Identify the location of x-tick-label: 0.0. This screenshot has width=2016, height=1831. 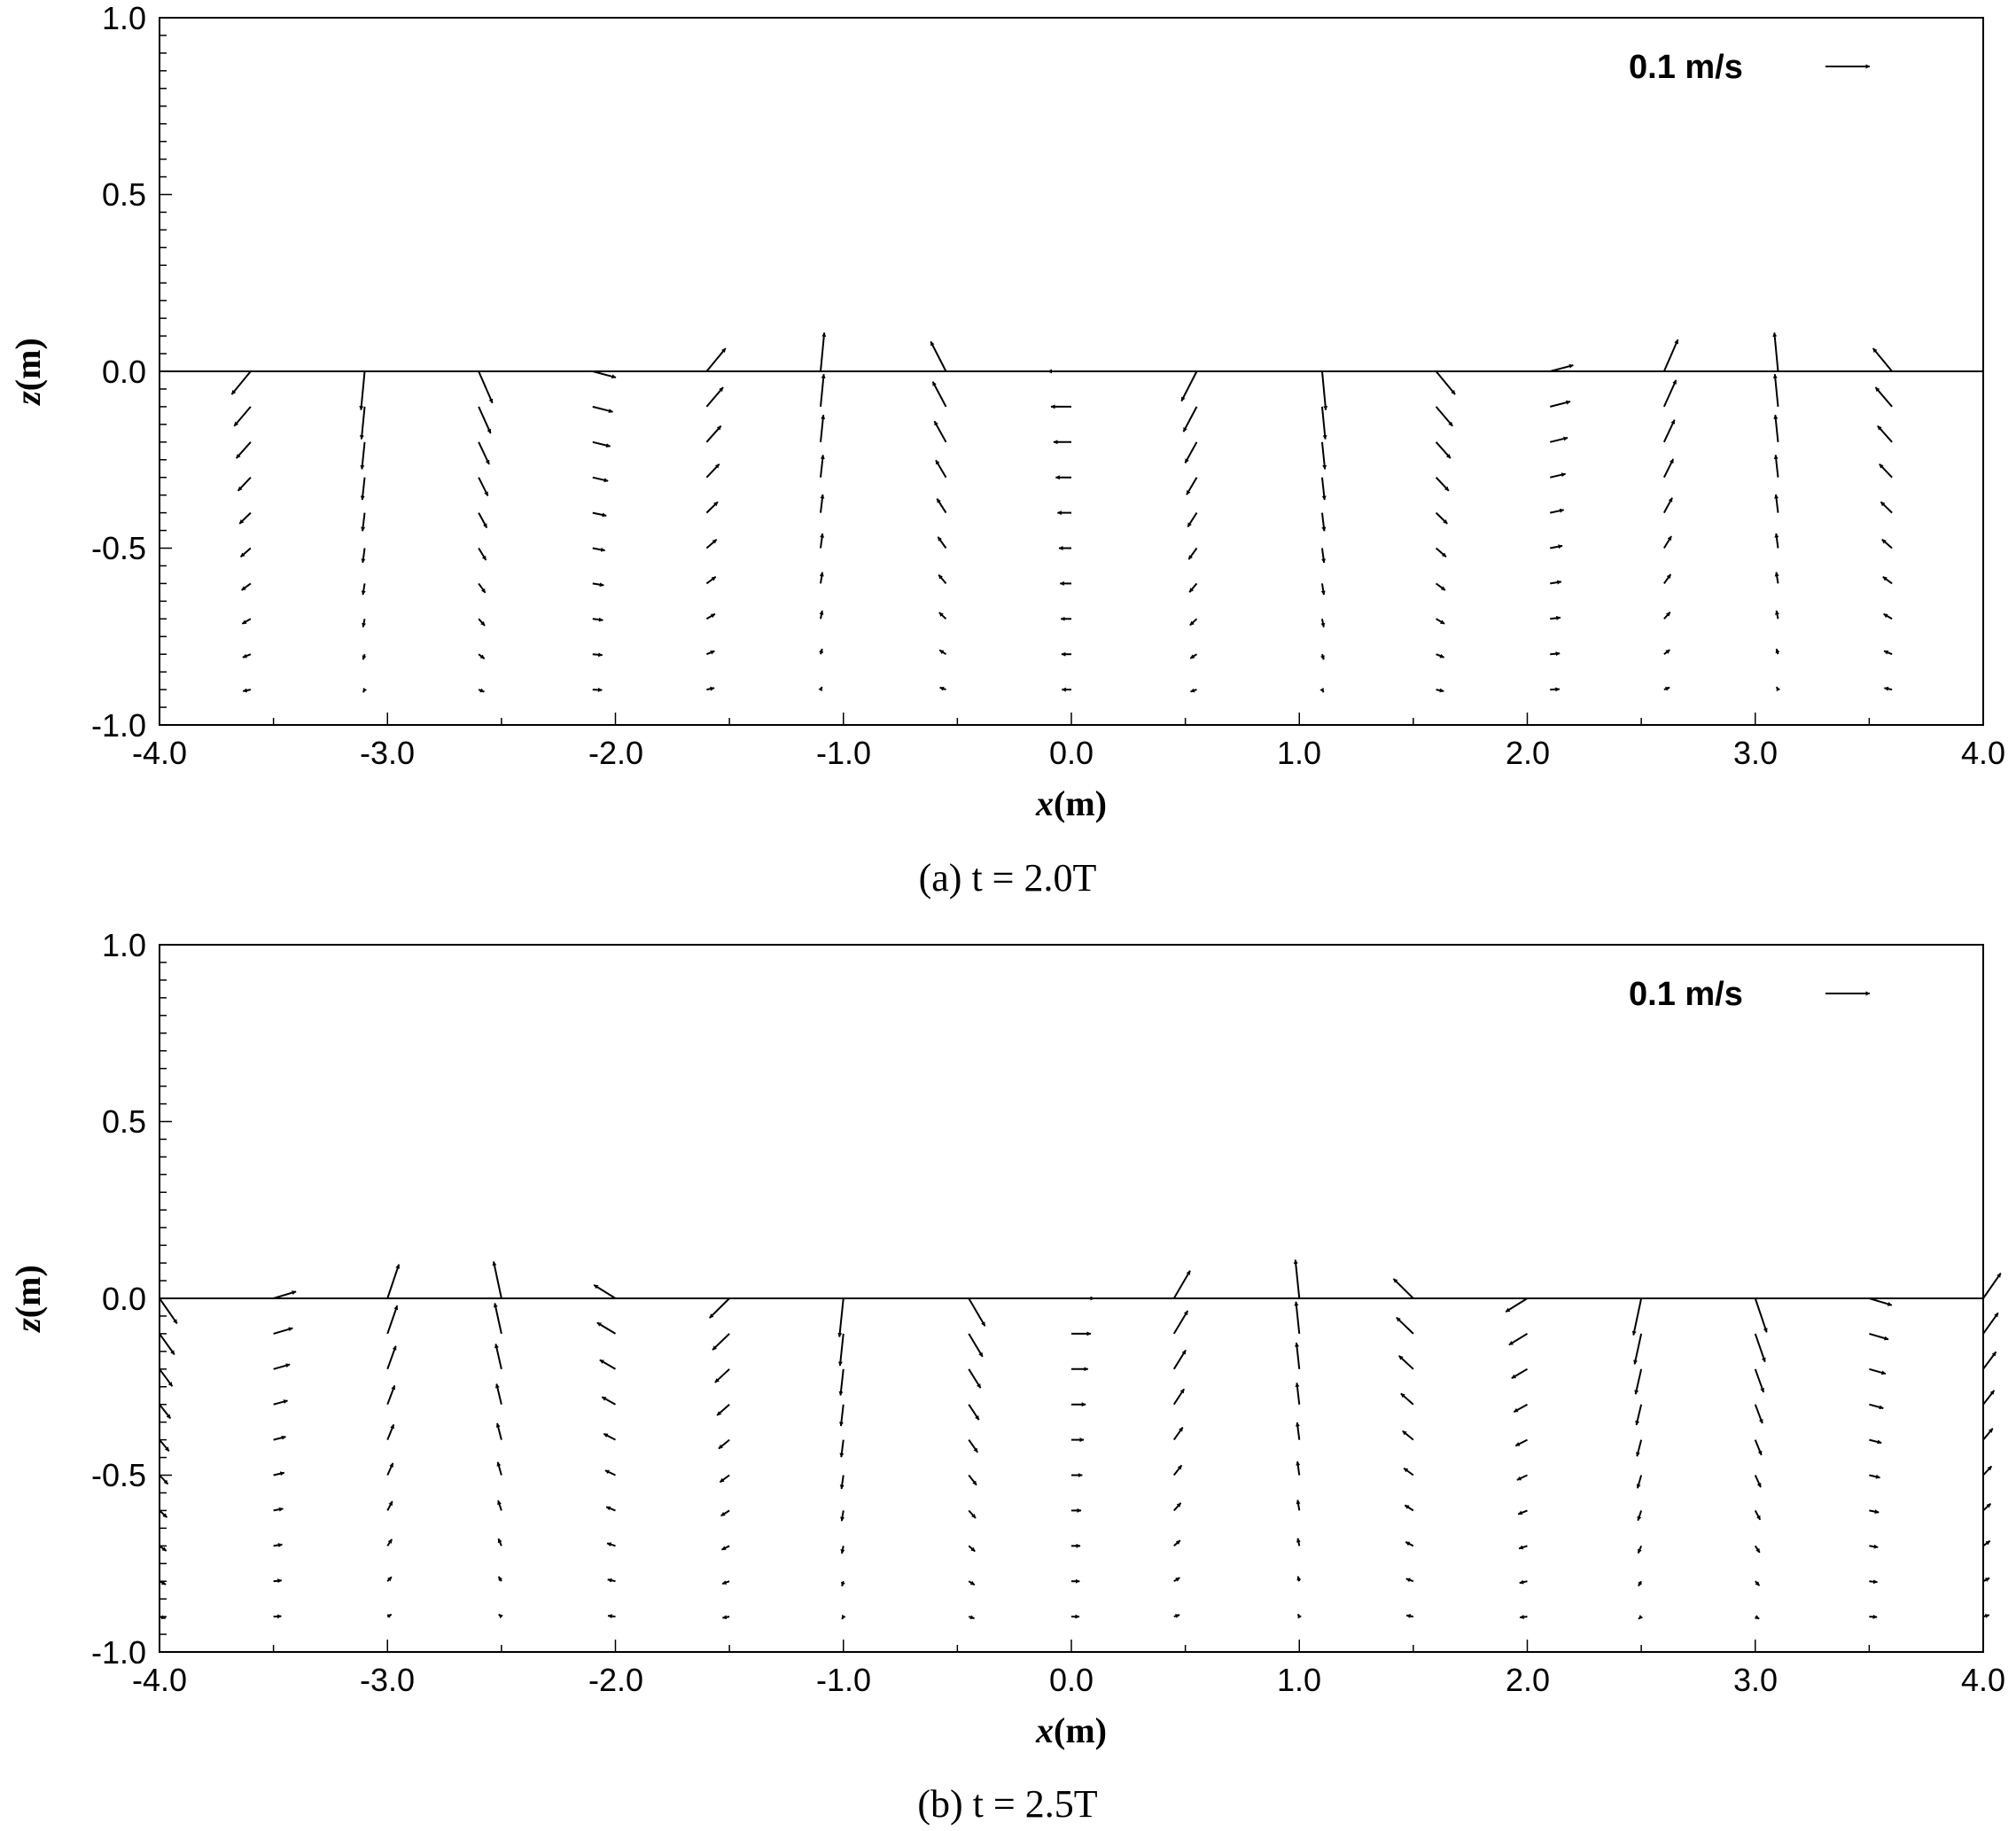
(1072, 1680).